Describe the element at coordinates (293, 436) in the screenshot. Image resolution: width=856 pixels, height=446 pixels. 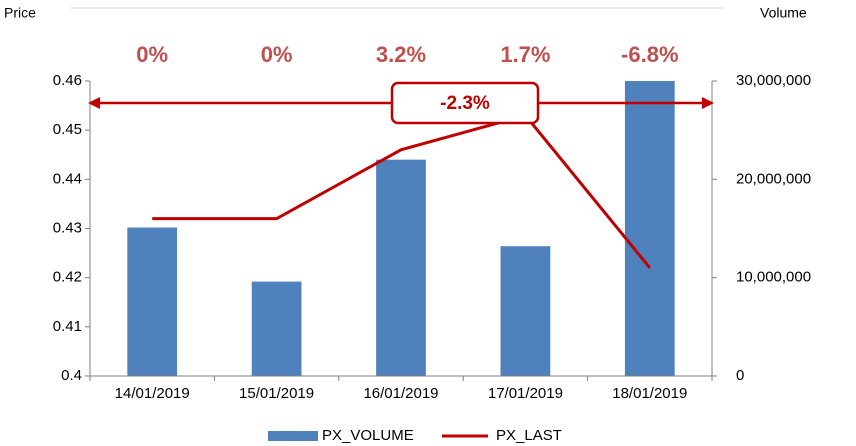
I see `legend-swatch` at that location.